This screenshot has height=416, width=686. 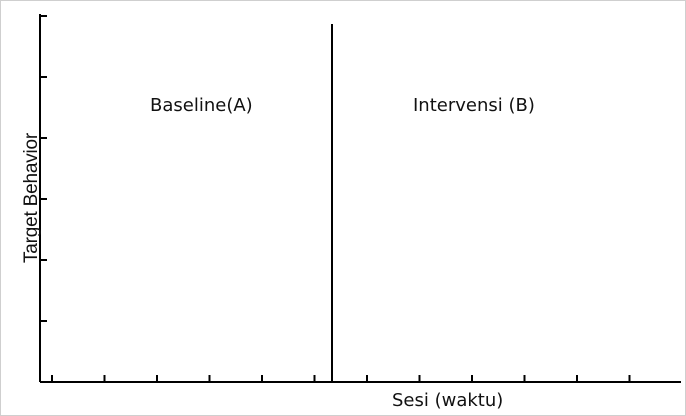 What do you see at coordinates (201, 105) in the screenshot?
I see `phase-label-baseline: Baseline(A)` at bounding box center [201, 105].